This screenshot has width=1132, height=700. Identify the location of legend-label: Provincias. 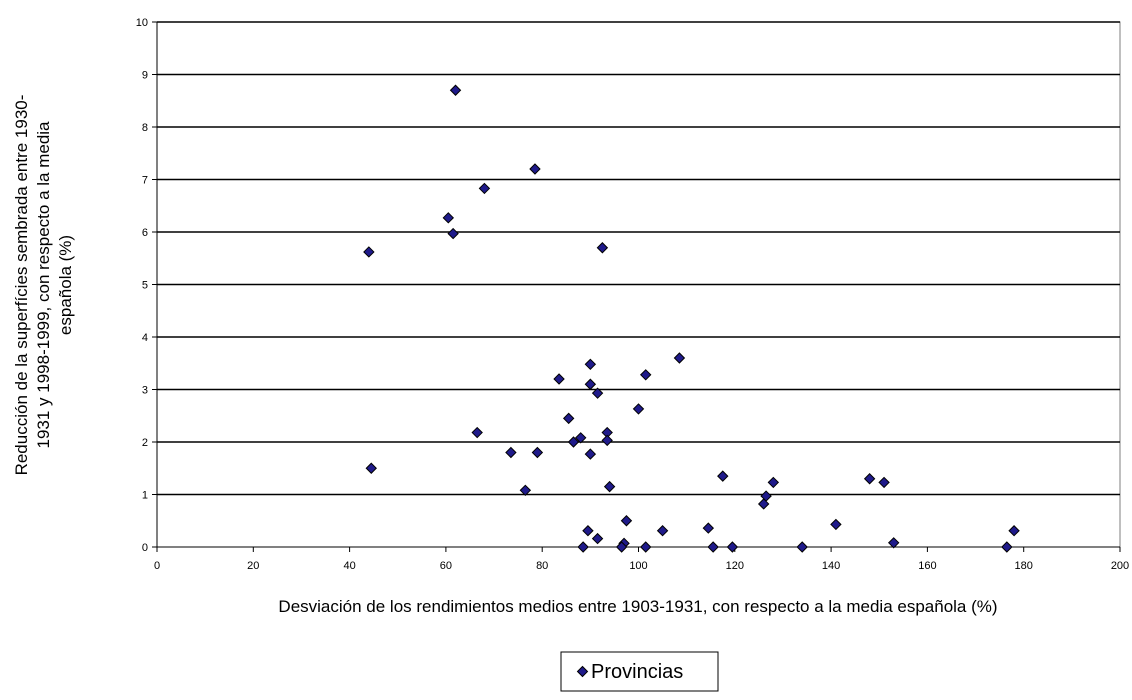
(637, 672).